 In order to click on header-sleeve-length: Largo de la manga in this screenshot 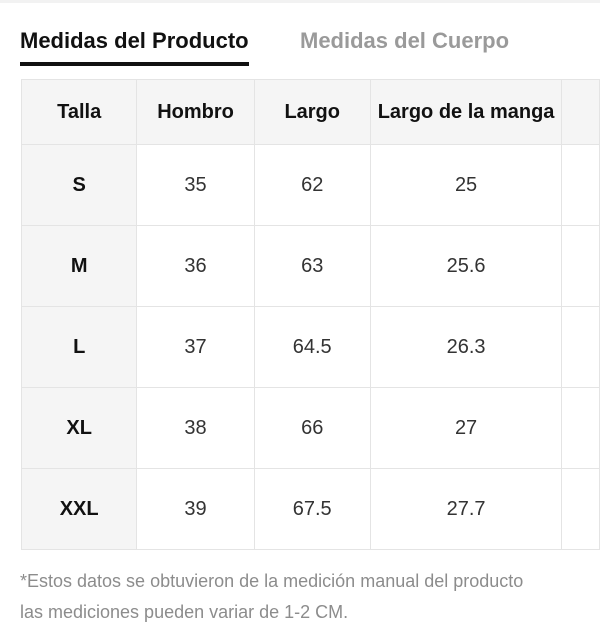, I will do `click(466, 112)`.